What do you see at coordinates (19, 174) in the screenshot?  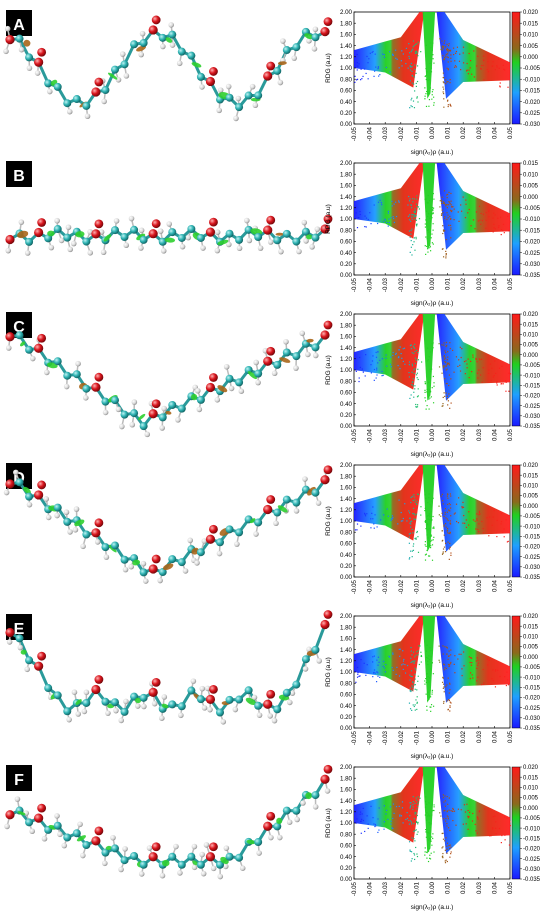 I see `panel-label-box` at bounding box center [19, 174].